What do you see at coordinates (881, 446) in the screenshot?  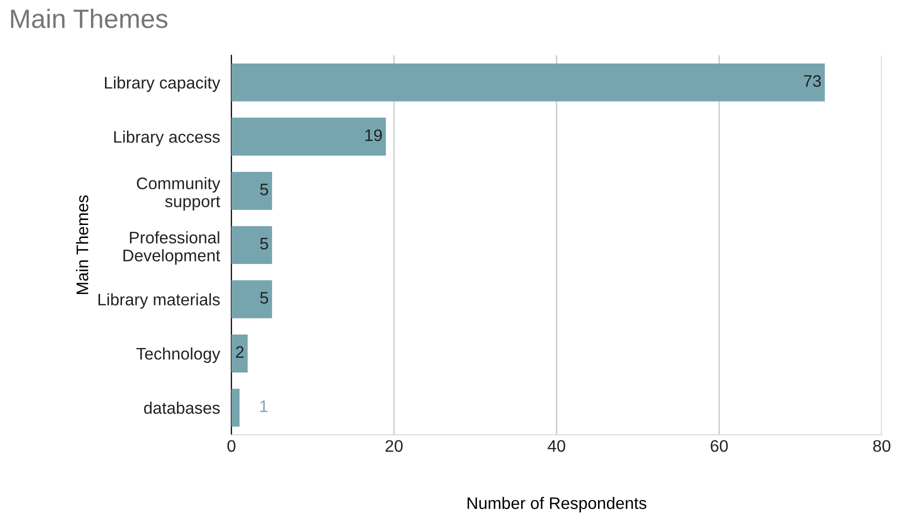 I see `x-tick-label: 80` at bounding box center [881, 446].